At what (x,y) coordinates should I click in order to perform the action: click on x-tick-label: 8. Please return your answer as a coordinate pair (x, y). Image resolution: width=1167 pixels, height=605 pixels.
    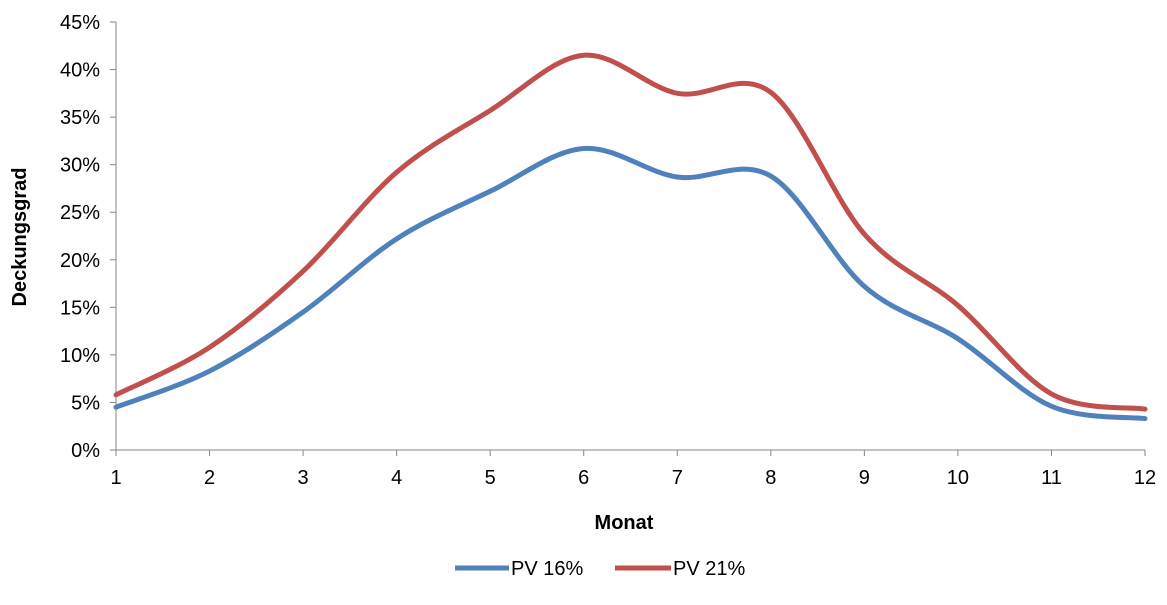
    Looking at the image, I should click on (770, 478).